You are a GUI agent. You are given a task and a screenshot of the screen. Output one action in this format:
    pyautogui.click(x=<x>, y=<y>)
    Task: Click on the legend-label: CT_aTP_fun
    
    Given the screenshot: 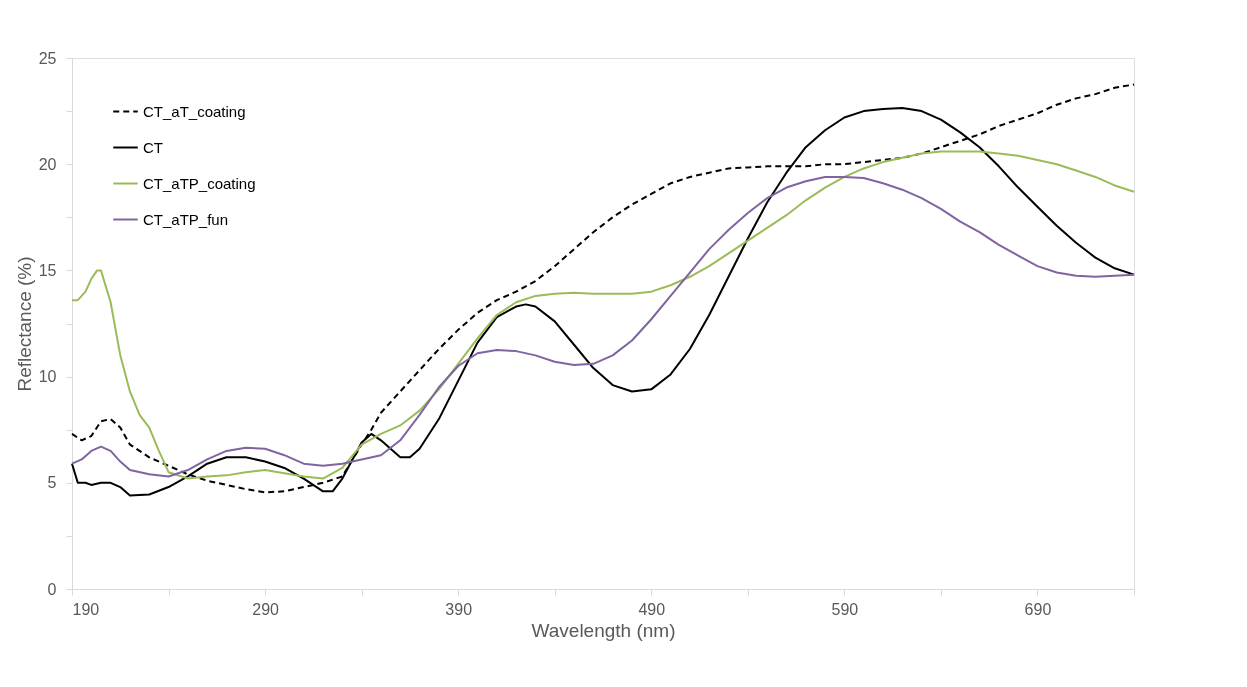 What is the action you would take?
    pyautogui.click(x=186, y=219)
    